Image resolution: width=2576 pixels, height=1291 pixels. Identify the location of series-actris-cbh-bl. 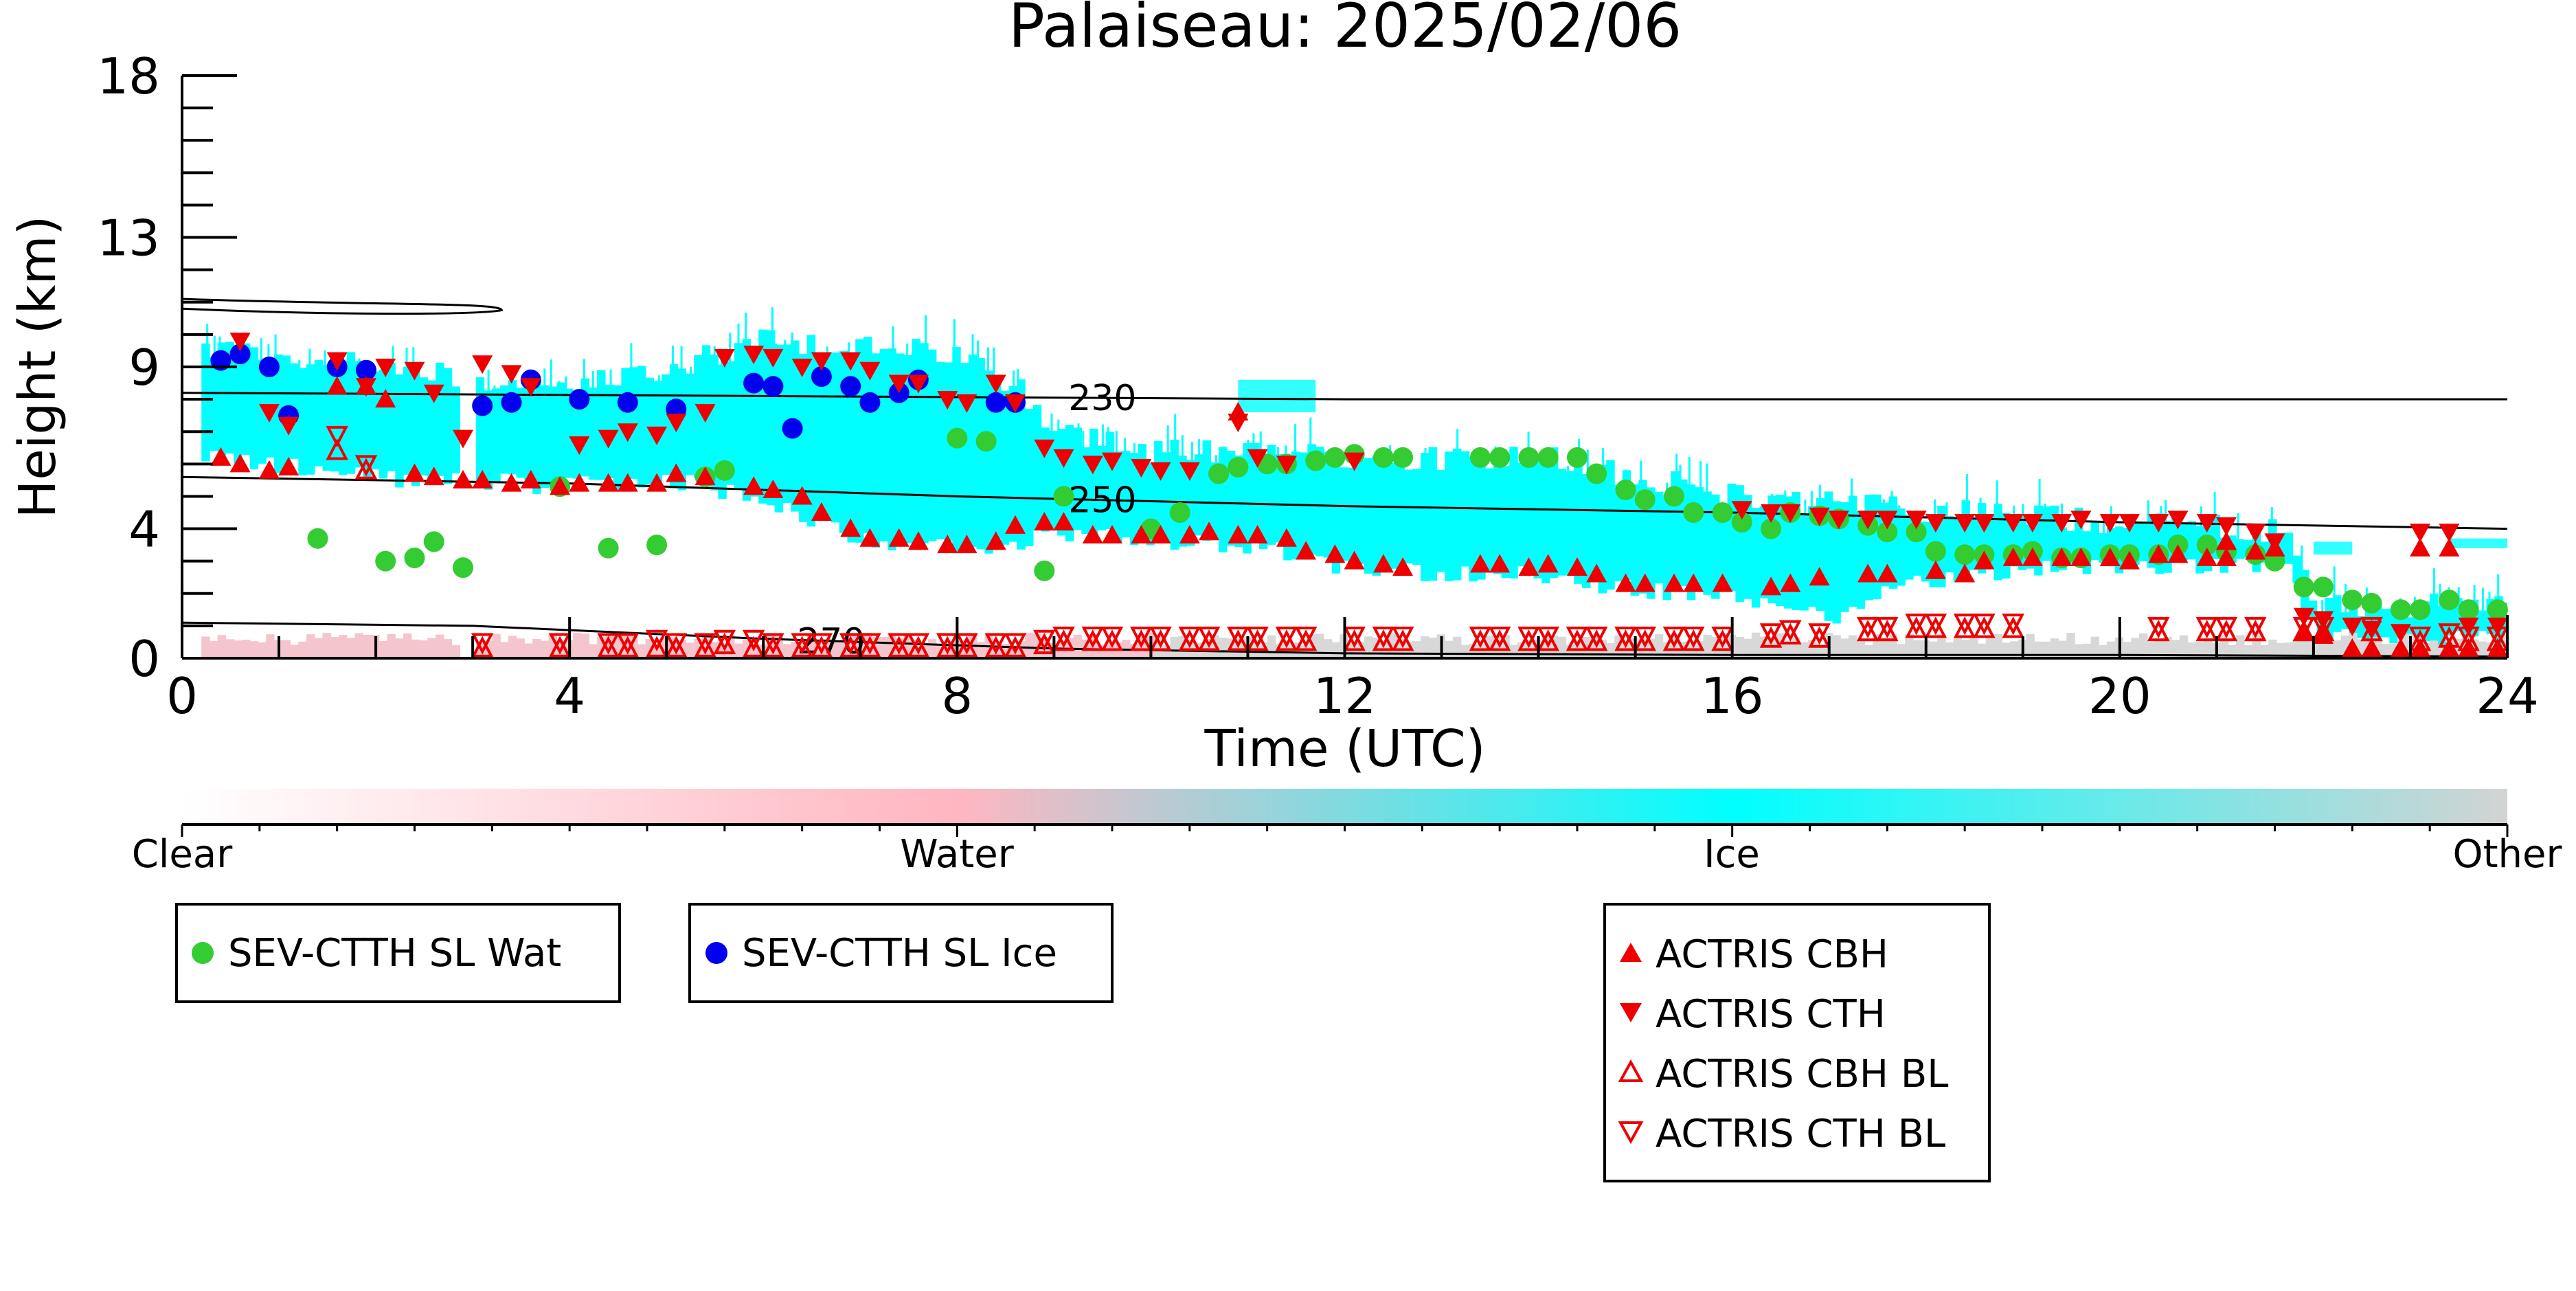
(1417, 548).